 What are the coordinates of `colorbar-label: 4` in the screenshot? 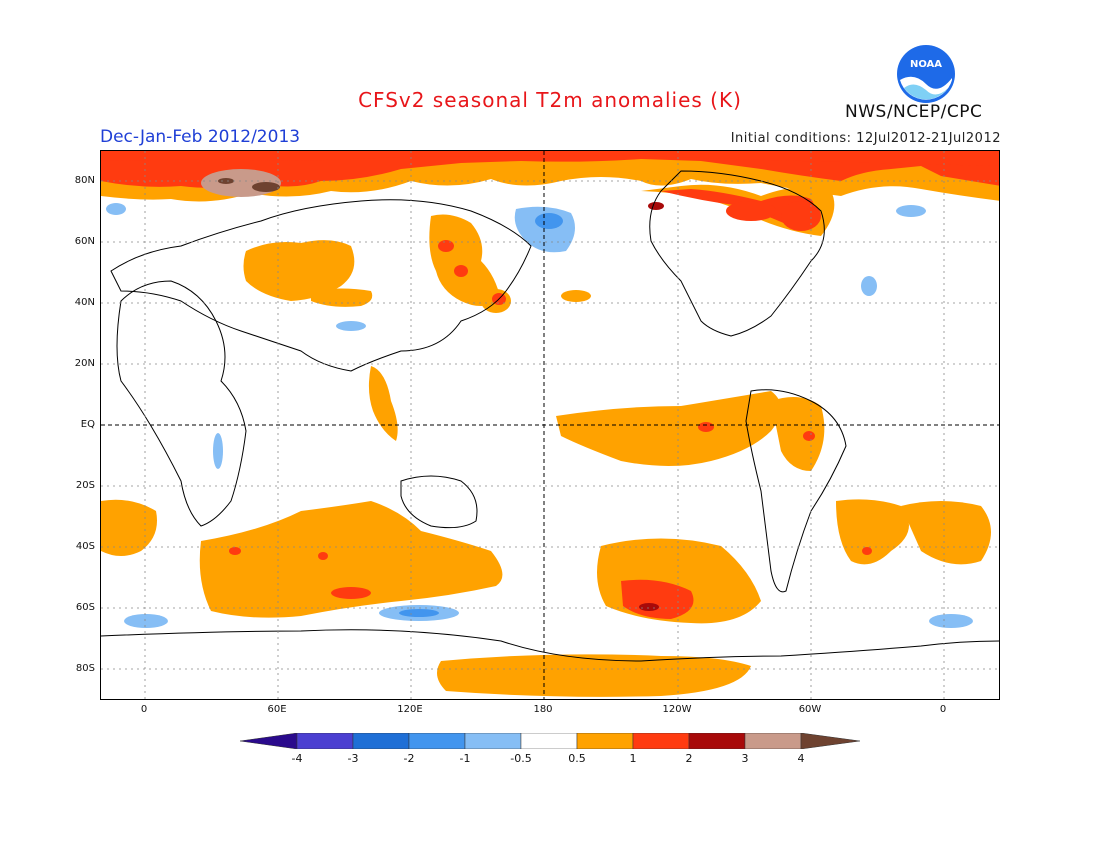 It's located at (801, 758).